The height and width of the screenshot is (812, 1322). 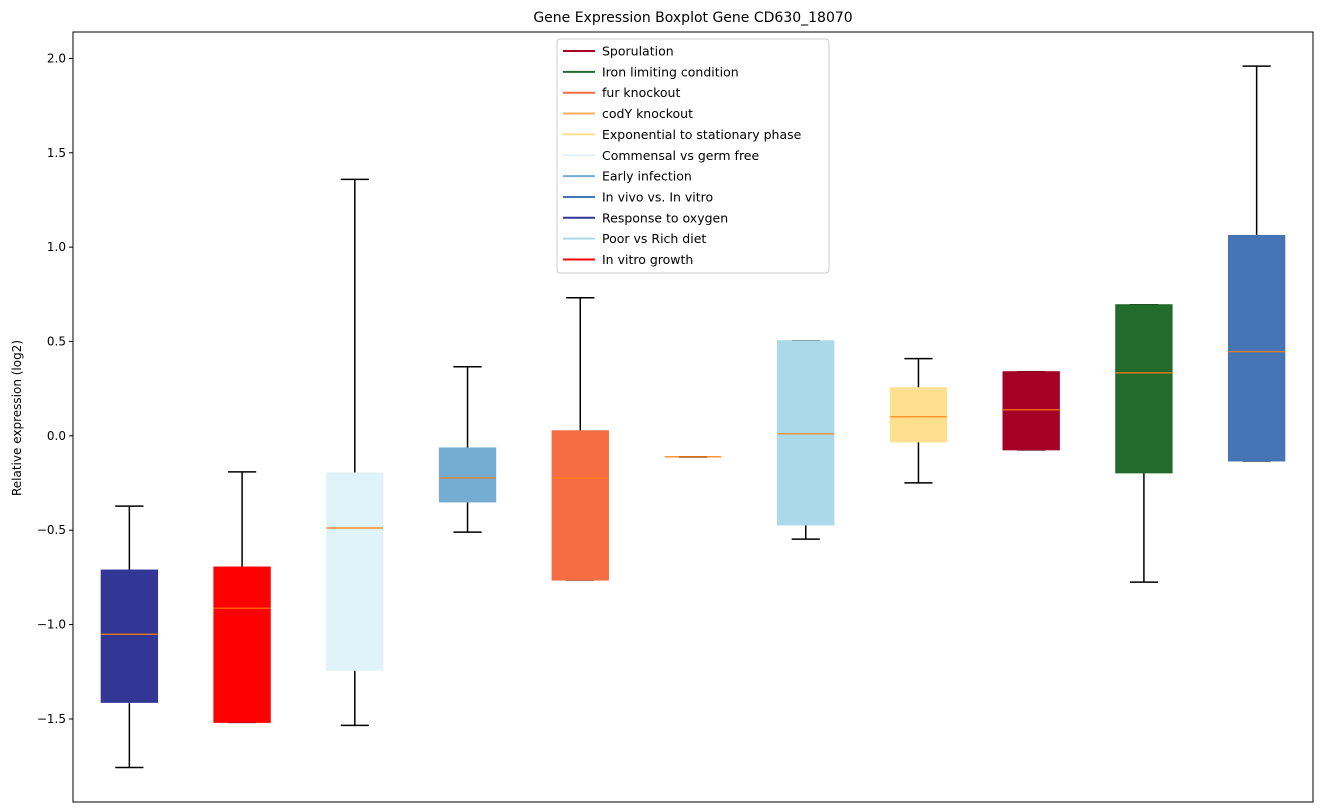 I want to click on legend-label: codY knockout, so click(x=647, y=113).